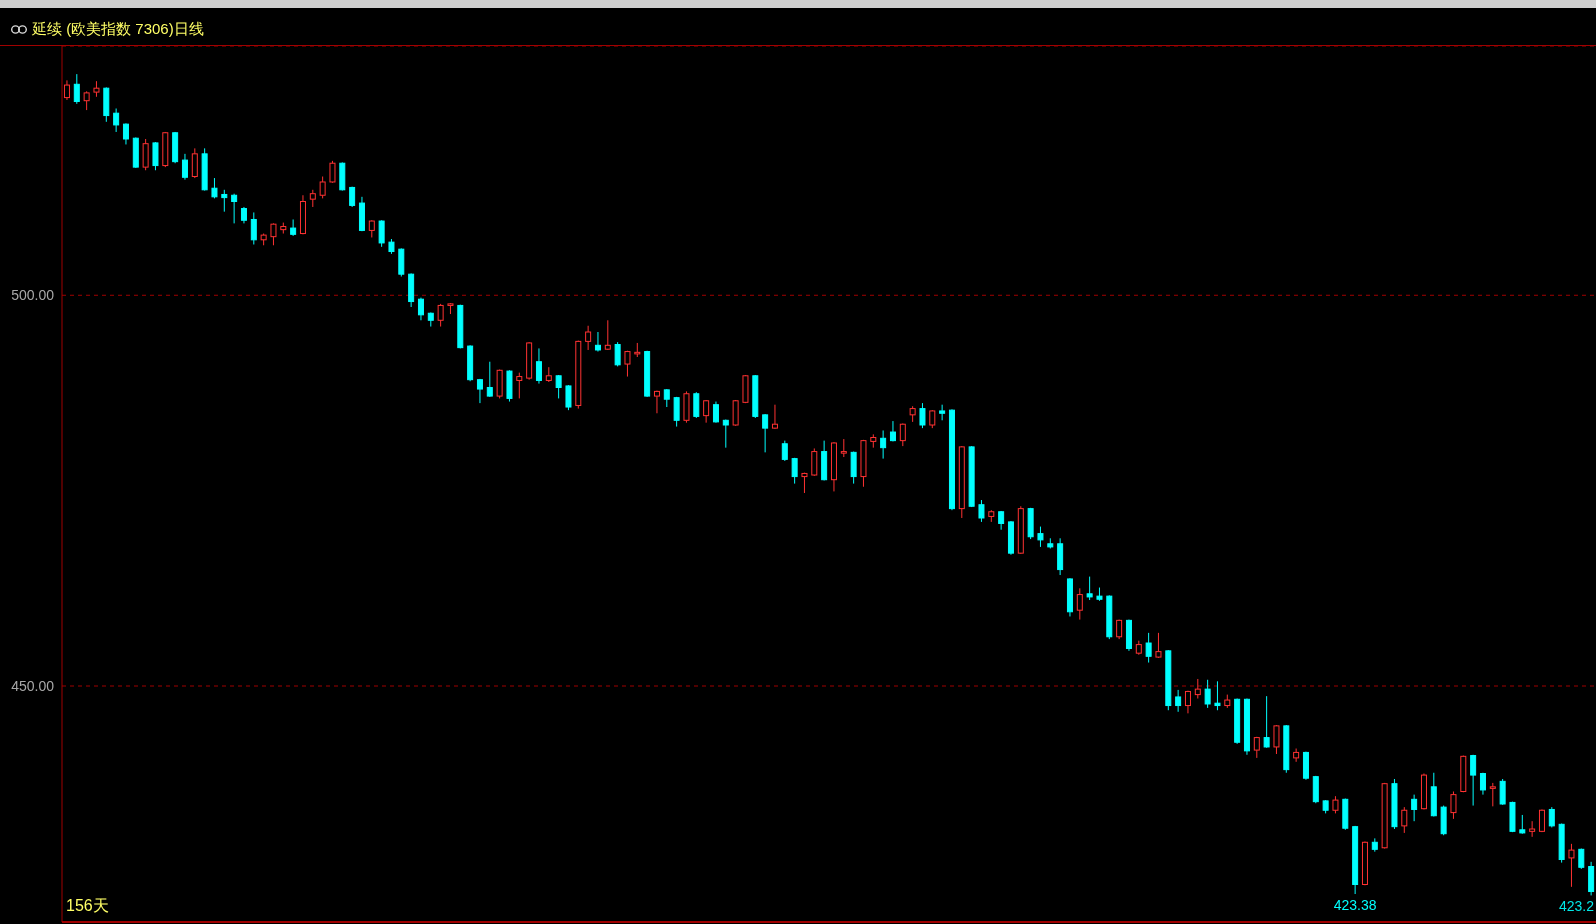 The width and height of the screenshot is (1596, 924). Describe the element at coordinates (118, 29) in the screenshot. I see `chart-title: 延续 (欧美指数 7306)日线` at that location.